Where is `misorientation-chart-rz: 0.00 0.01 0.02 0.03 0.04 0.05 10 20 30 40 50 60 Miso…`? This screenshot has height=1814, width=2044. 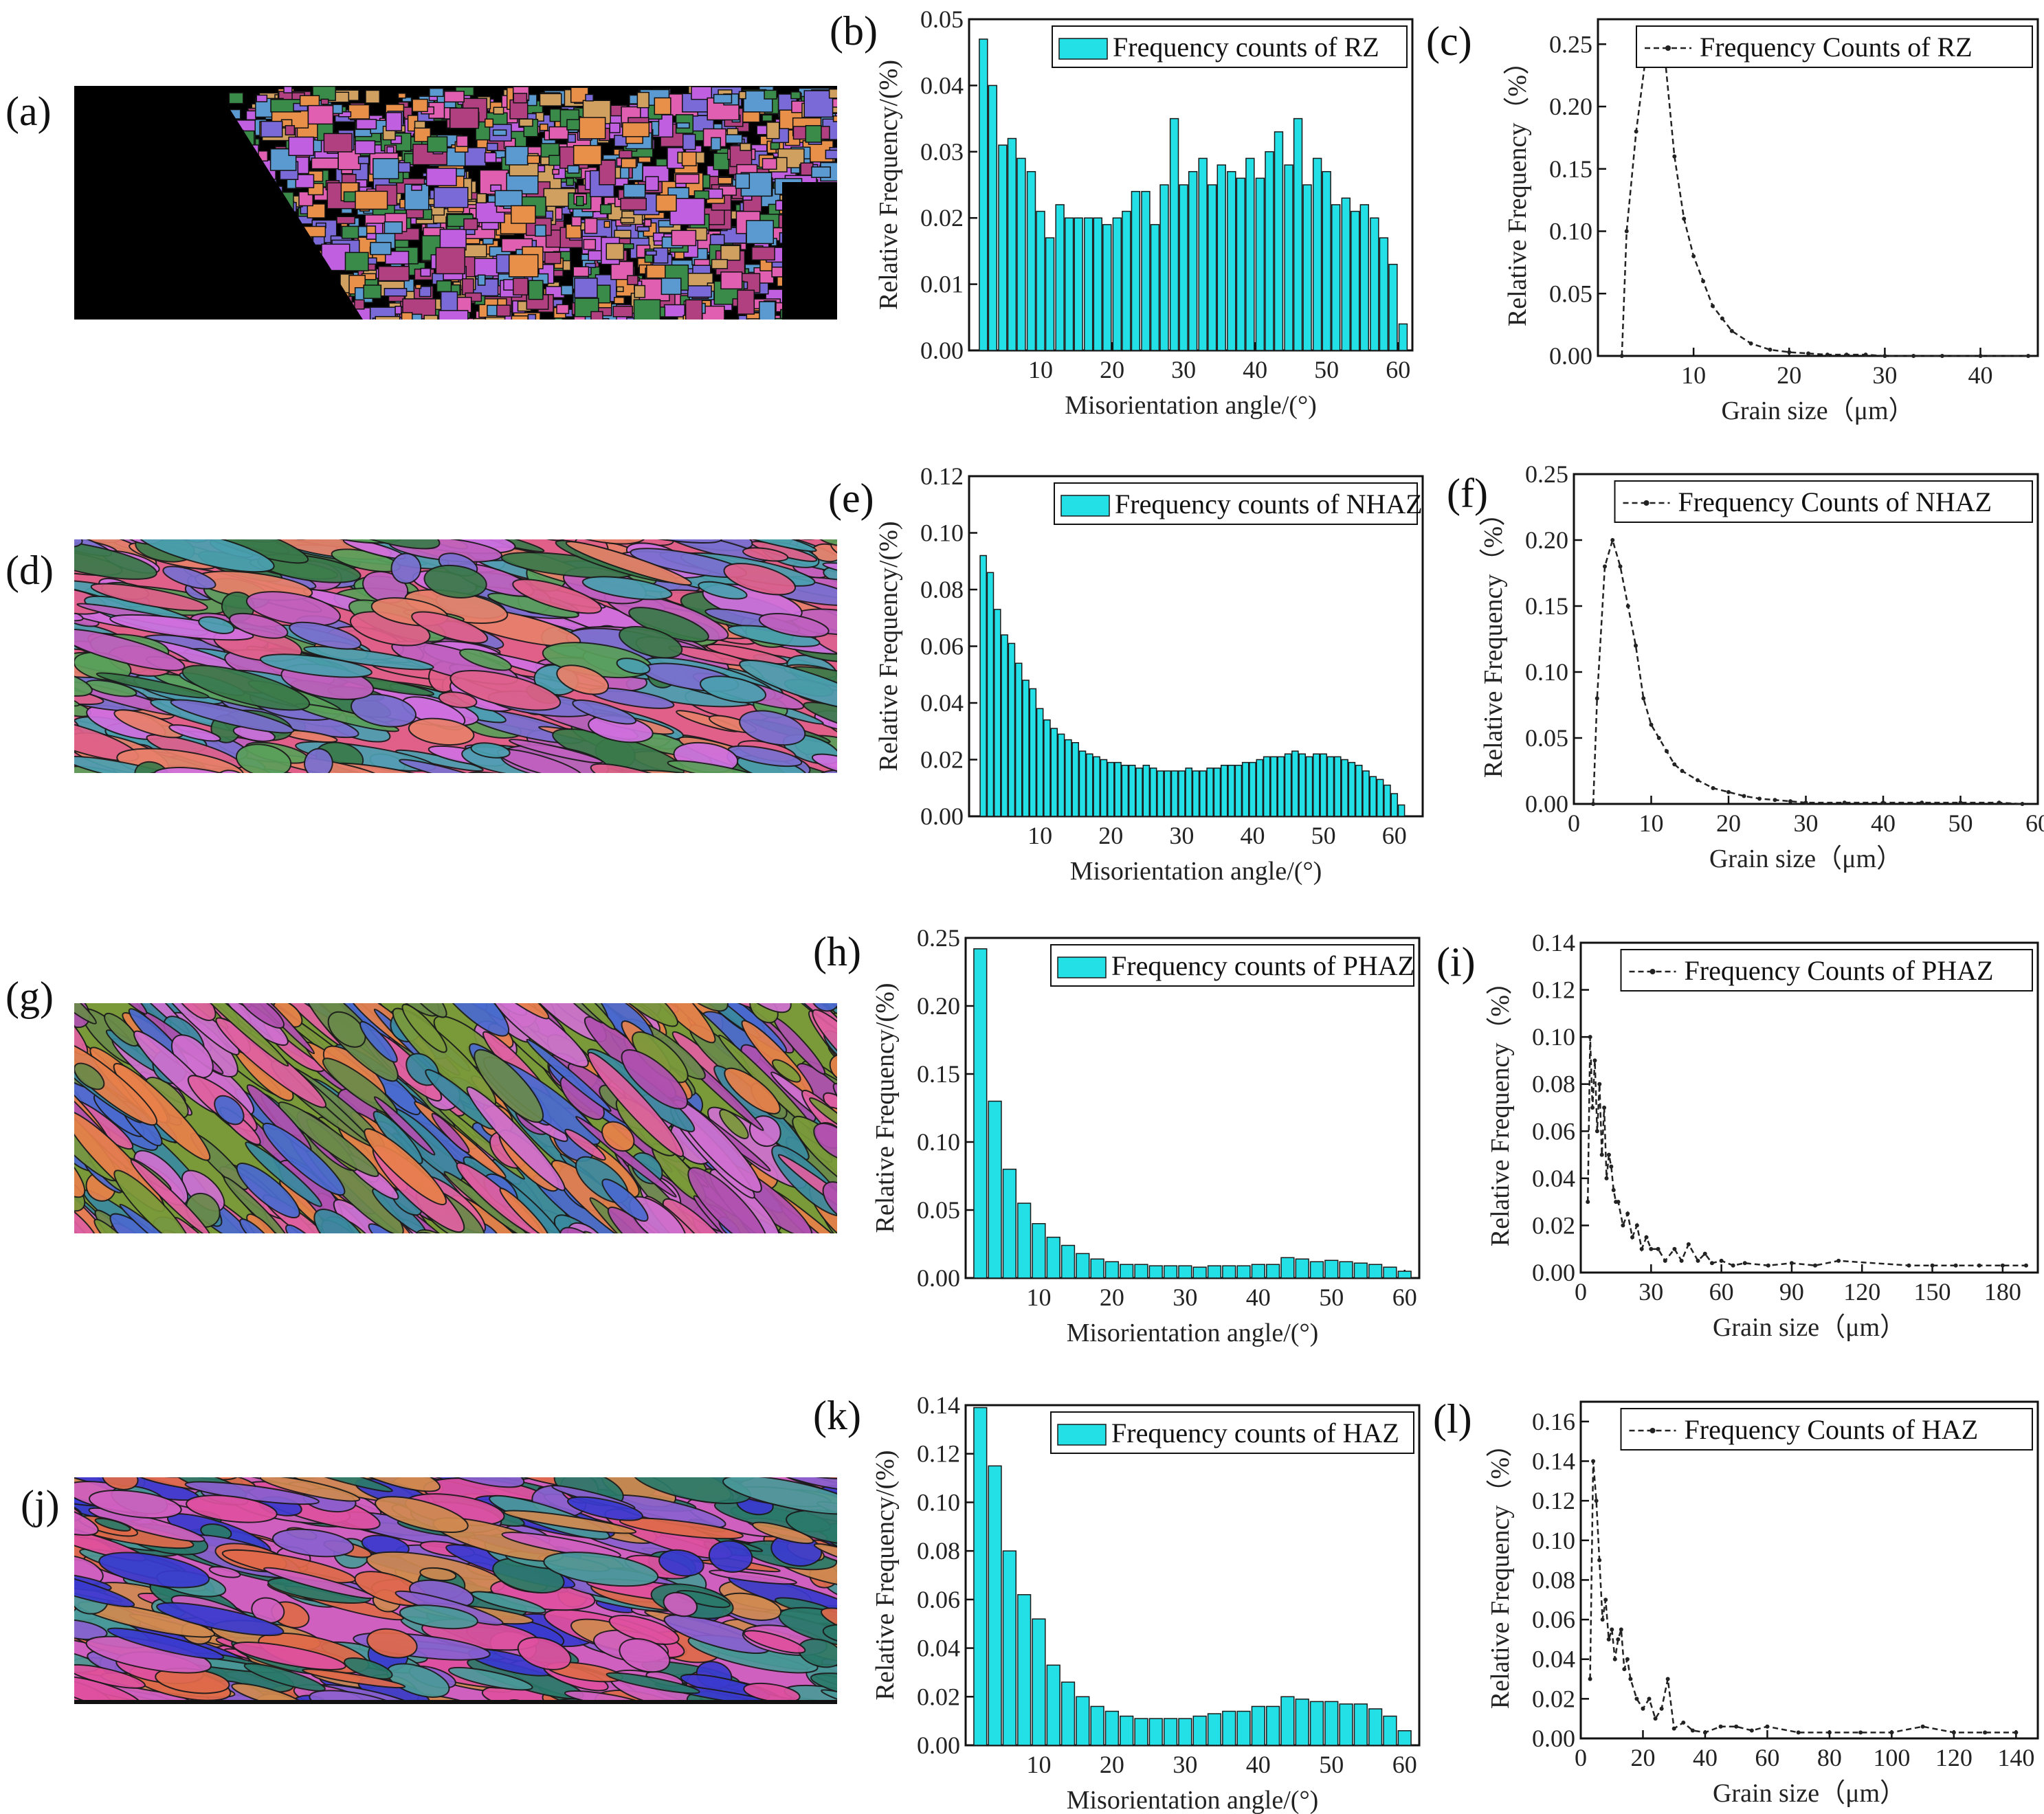
misorientation-chart-rz: 0.00 0.01 0.02 0.03 0.04 0.05 10 20 30 40 50 60 Miso… is located at coordinates (1144, 212).